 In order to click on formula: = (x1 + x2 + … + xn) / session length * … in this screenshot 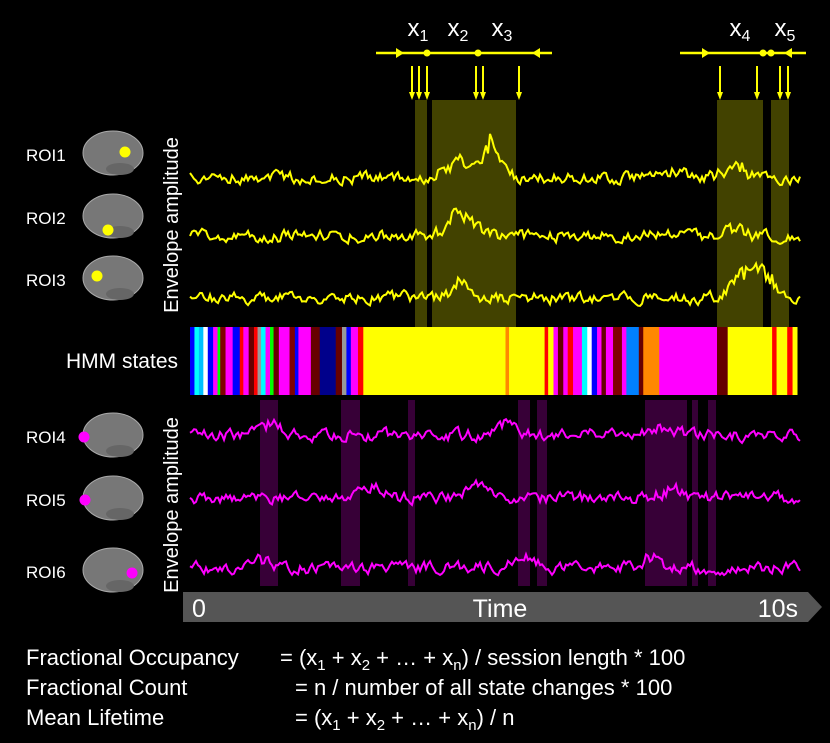, I will do `click(482, 659)`.